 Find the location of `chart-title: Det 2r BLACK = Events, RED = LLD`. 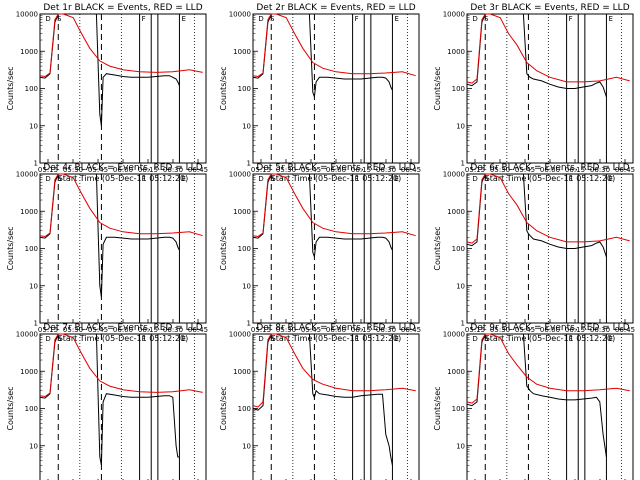

chart-title: Det 2r BLACK = Events, RED = LLD is located at coordinates (335, 8).